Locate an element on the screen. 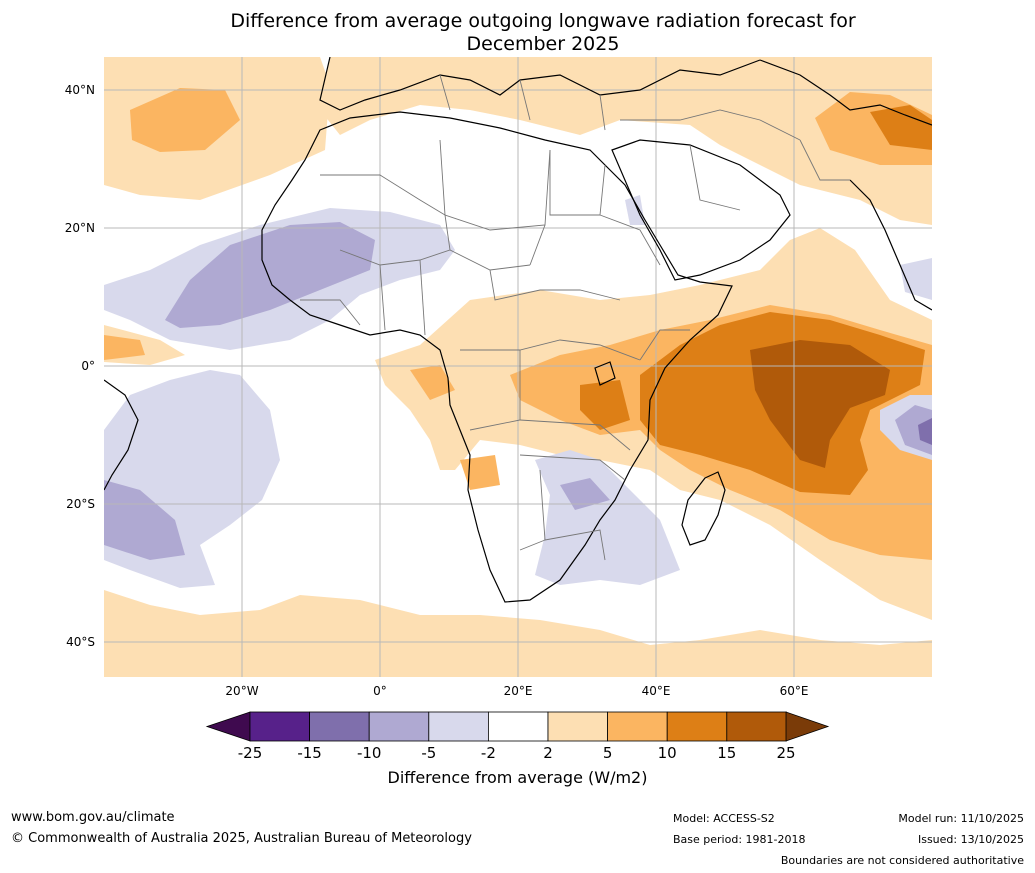  colorbar-title: Difference from average (W/m2) is located at coordinates (517, 777).